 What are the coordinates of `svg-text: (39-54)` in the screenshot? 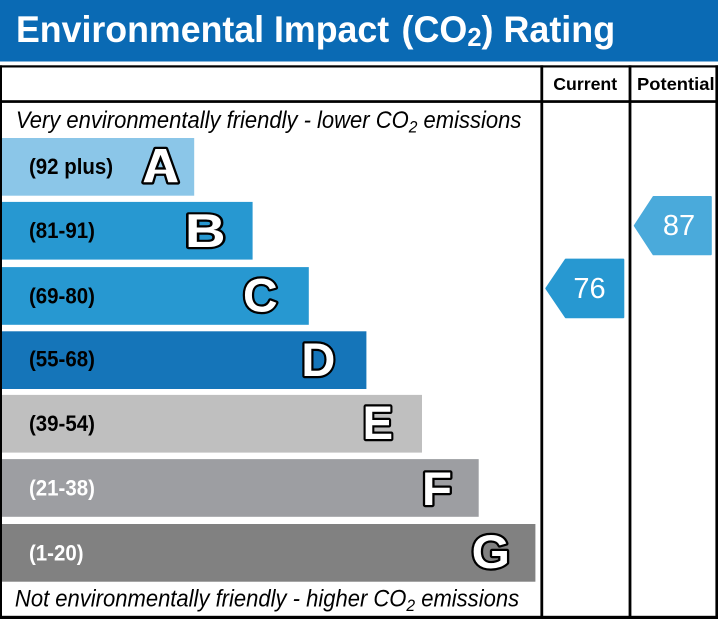 It's located at (62, 424).